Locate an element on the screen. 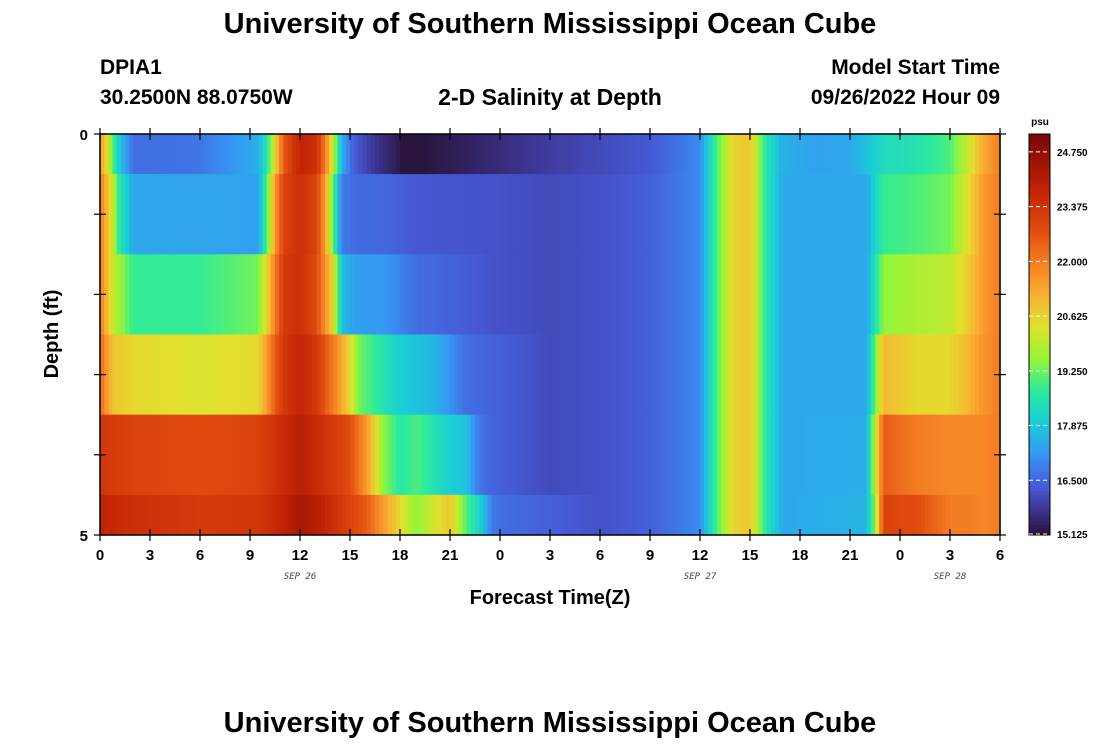 This screenshot has width=1100, height=750. date-label: SEP 28 is located at coordinates (950, 577).